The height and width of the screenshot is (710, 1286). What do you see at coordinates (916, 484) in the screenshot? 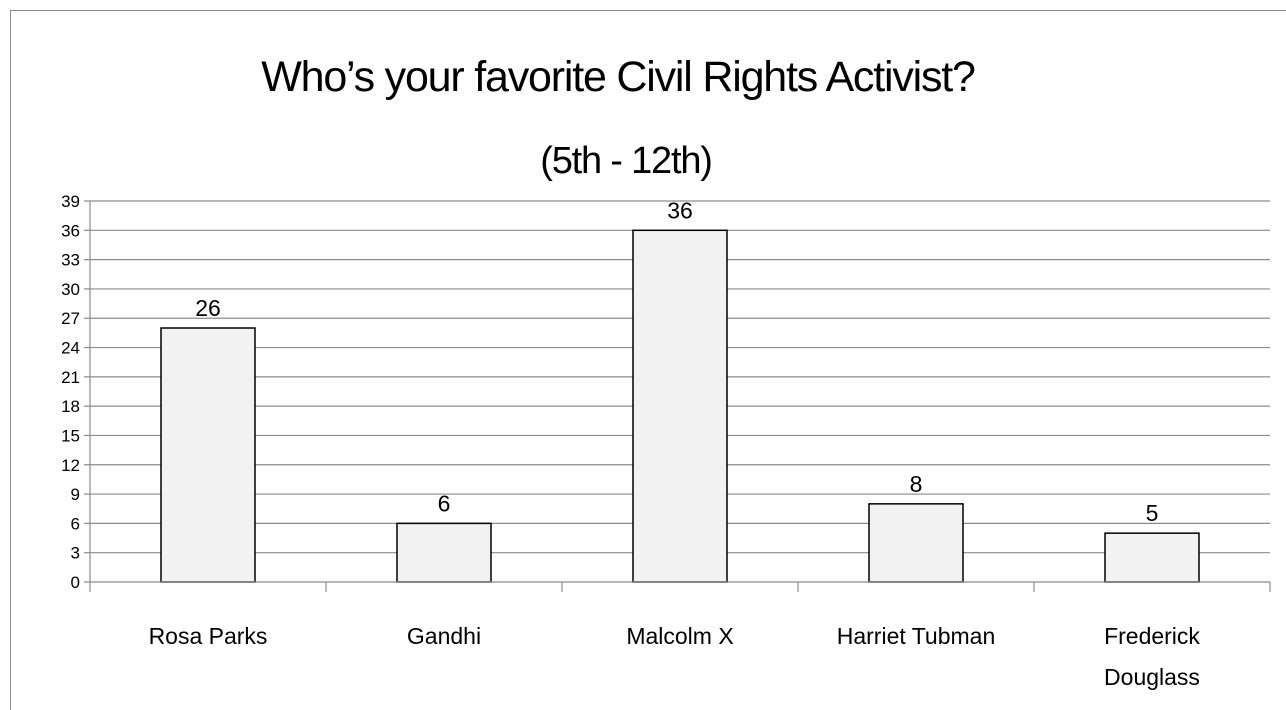
I see `data-label: 8` at bounding box center [916, 484].